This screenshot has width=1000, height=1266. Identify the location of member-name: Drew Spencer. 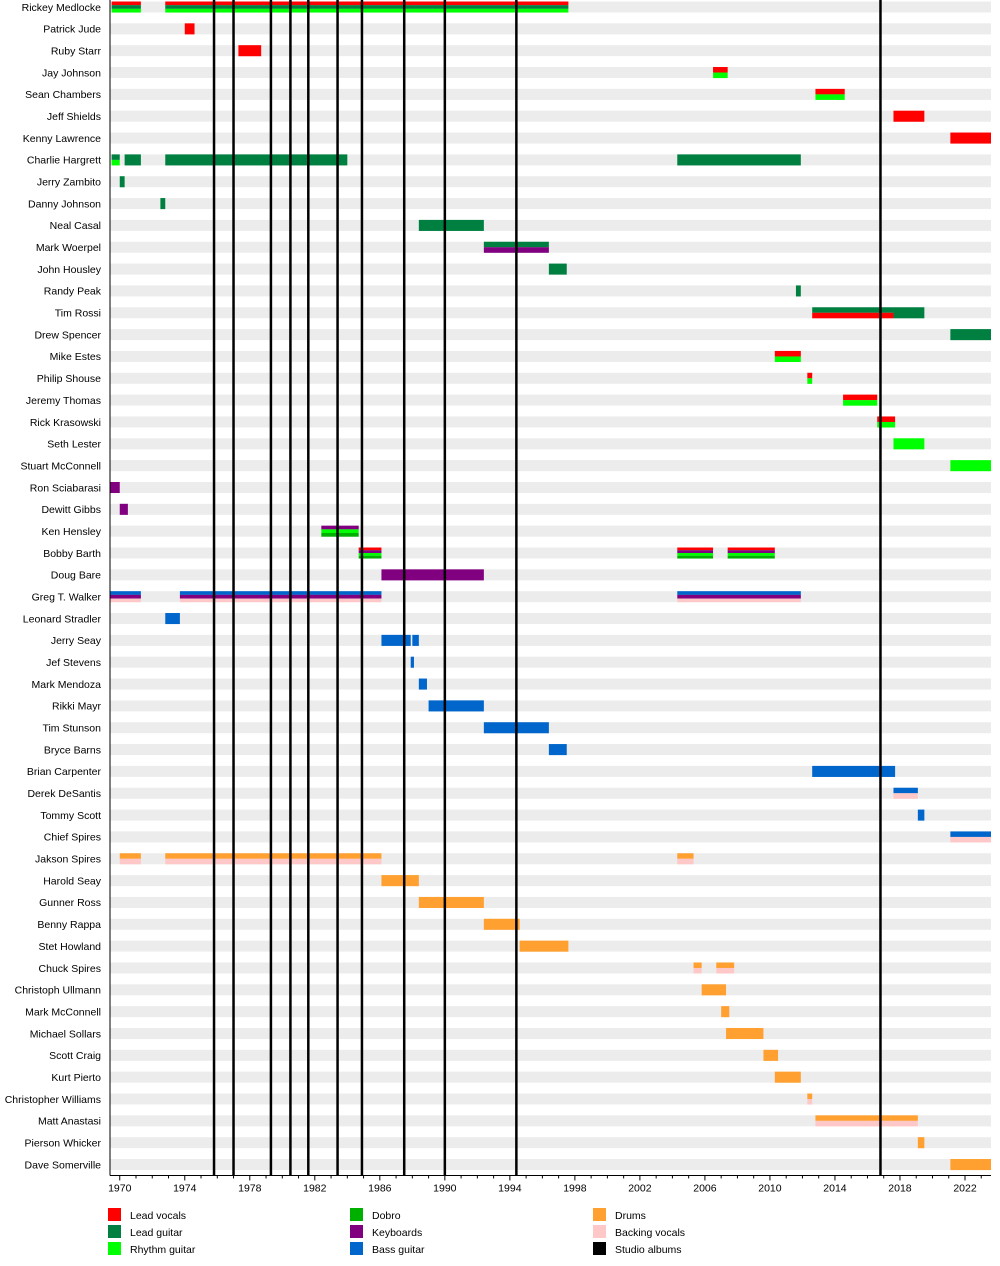
(67, 335).